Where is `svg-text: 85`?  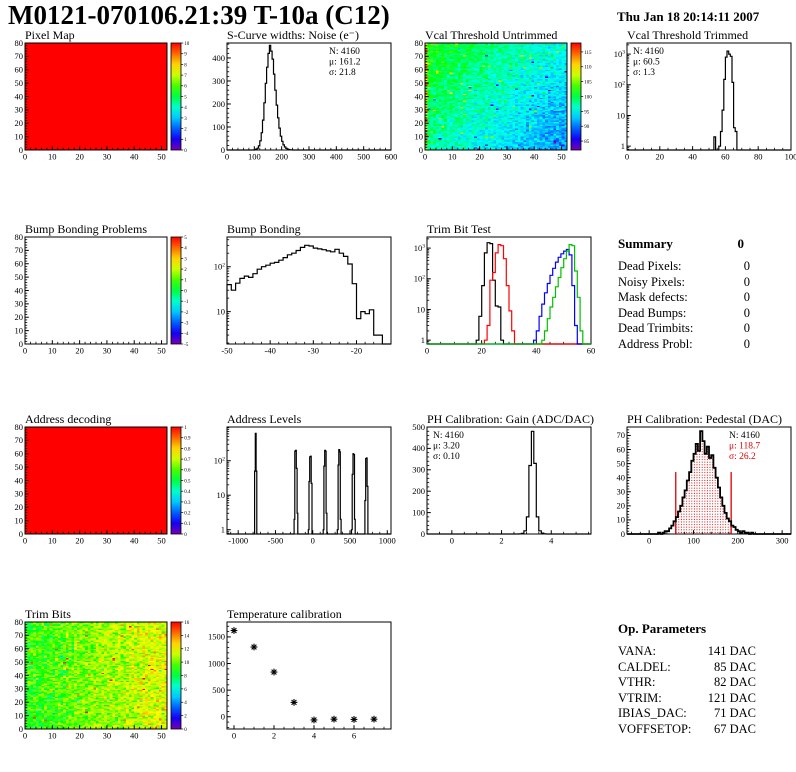
svg-text: 85 is located at coordinates (587, 142).